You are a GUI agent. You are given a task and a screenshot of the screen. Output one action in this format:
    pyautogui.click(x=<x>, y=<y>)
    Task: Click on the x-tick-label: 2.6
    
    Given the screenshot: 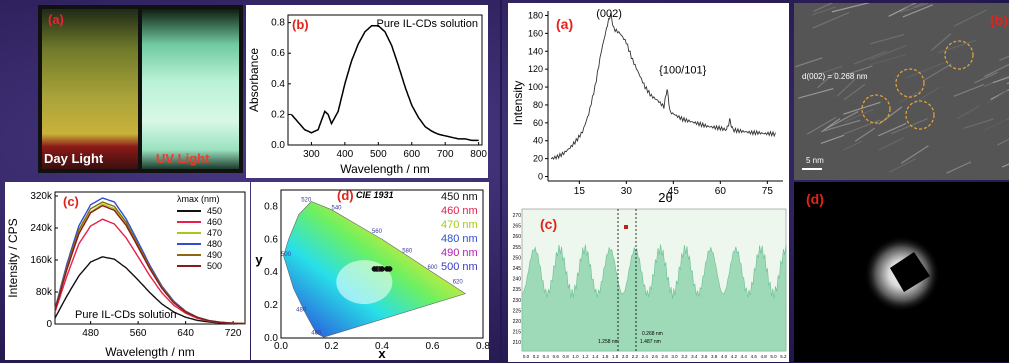 What is the action you would take?
    pyautogui.click(x=655, y=356)
    